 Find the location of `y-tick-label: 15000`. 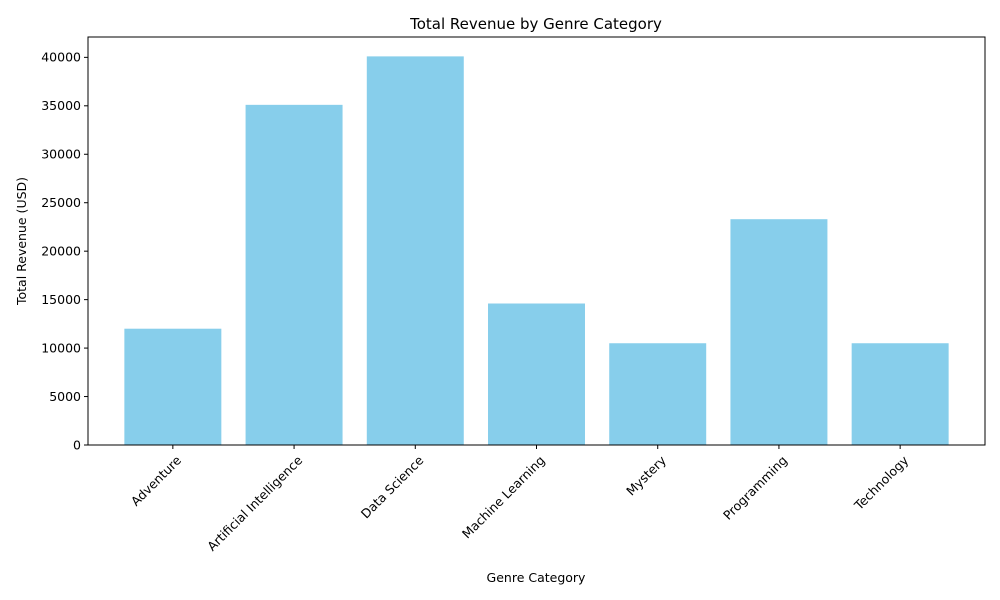

y-tick-label: 15000 is located at coordinates (61, 299).